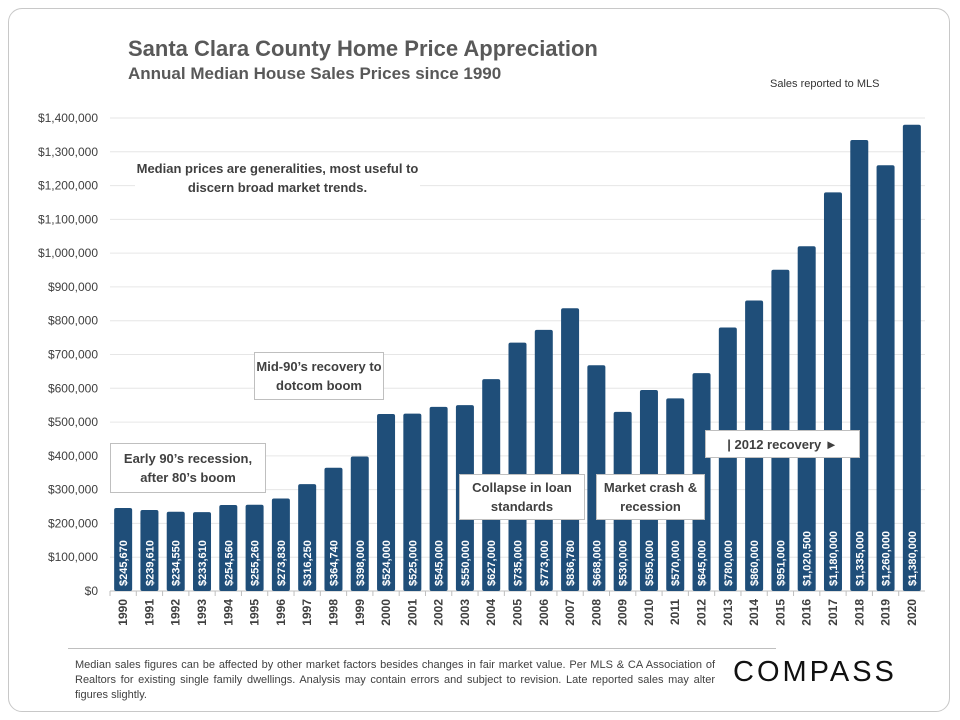 This screenshot has width=960, height=720. What do you see at coordinates (73, 321) in the screenshot?
I see `y-tick-label: $800,000` at bounding box center [73, 321].